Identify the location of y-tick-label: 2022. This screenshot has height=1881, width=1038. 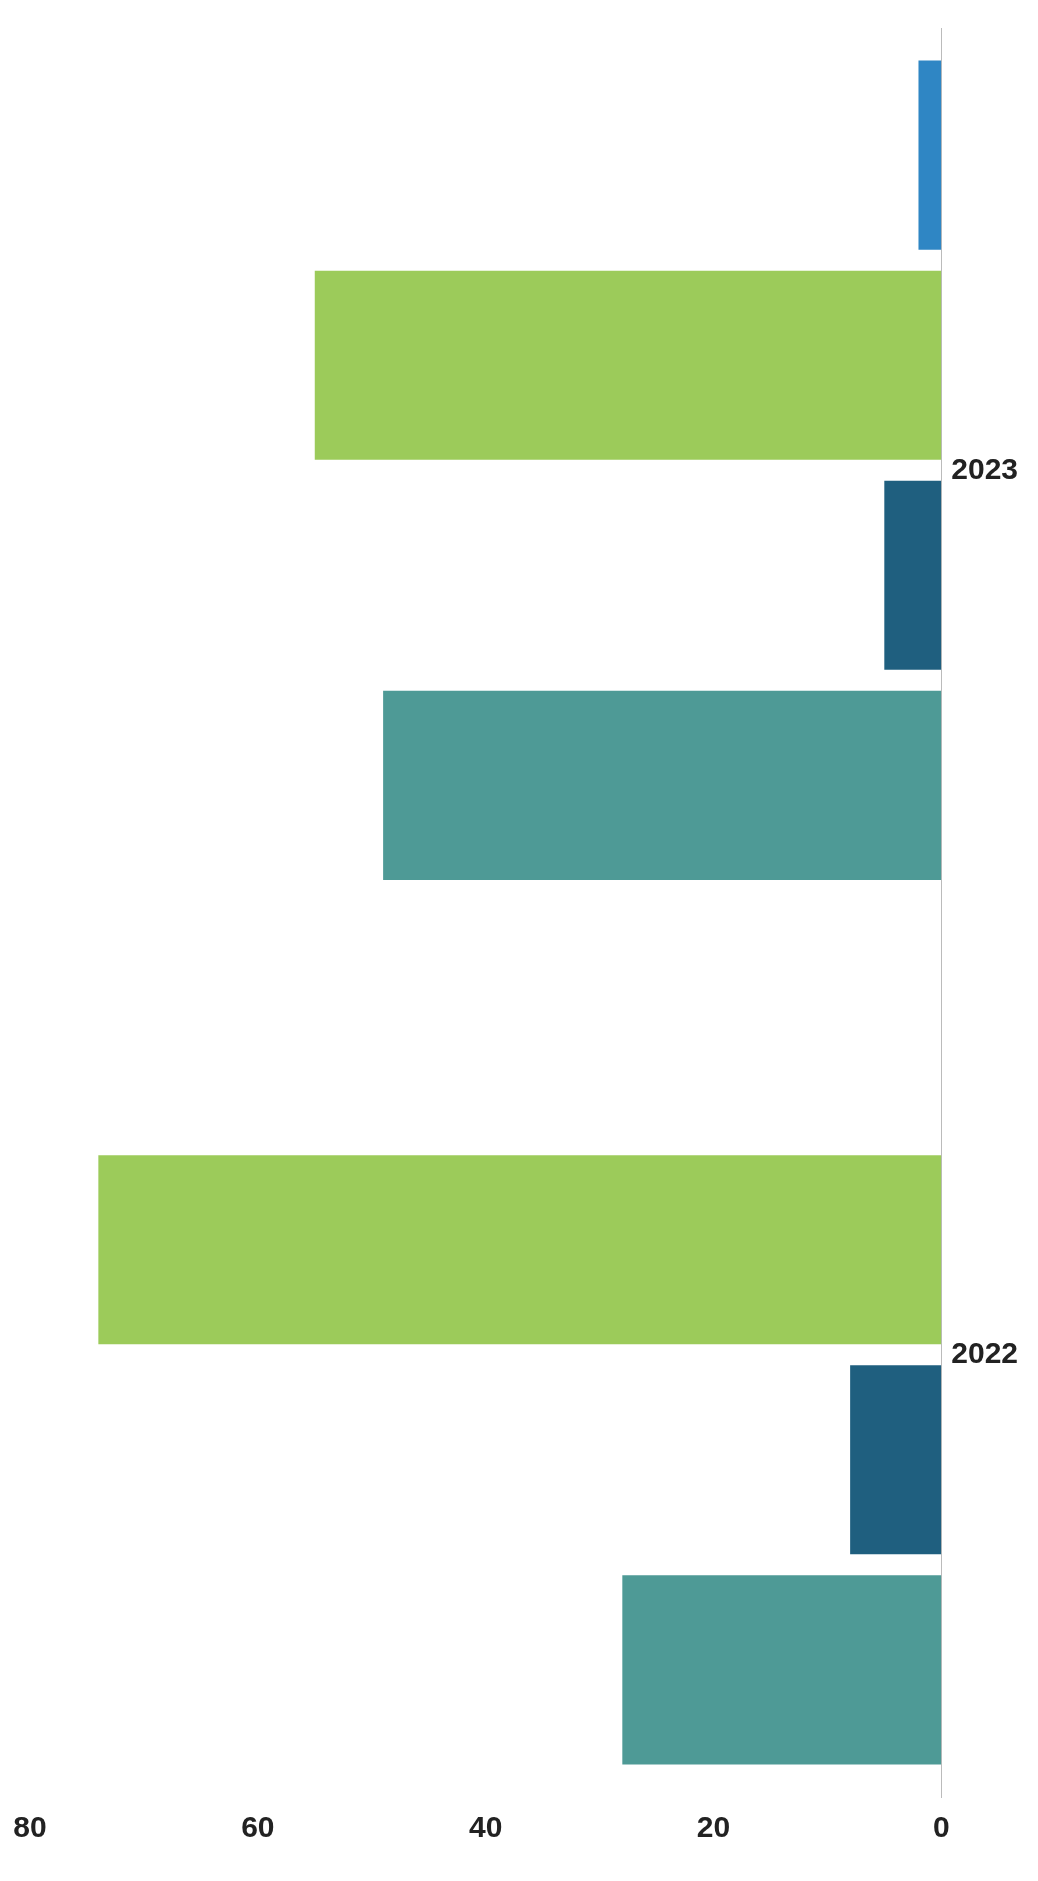
(985, 1353).